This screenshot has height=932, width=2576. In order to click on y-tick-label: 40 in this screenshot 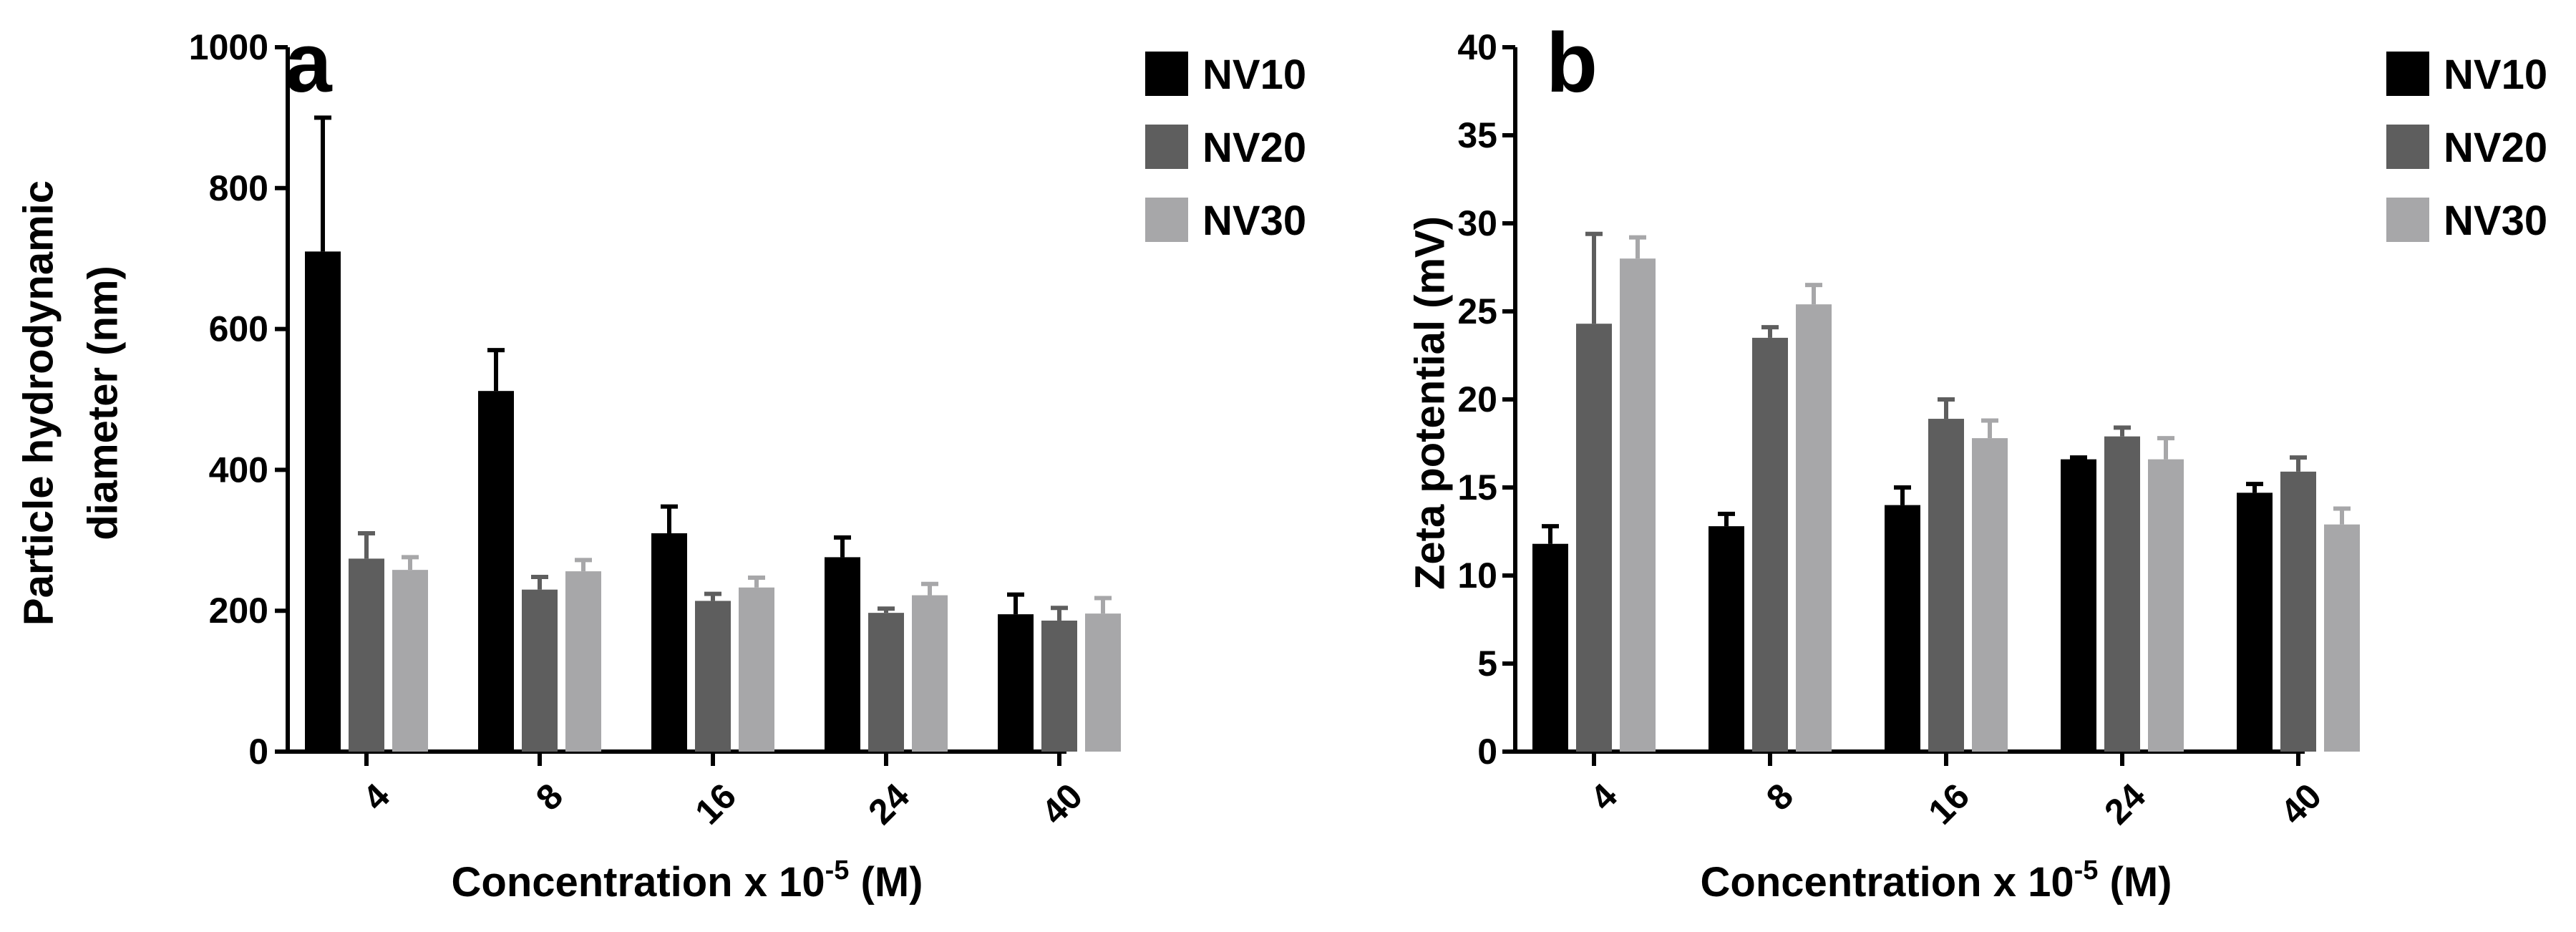, I will do `click(1477, 47)`.